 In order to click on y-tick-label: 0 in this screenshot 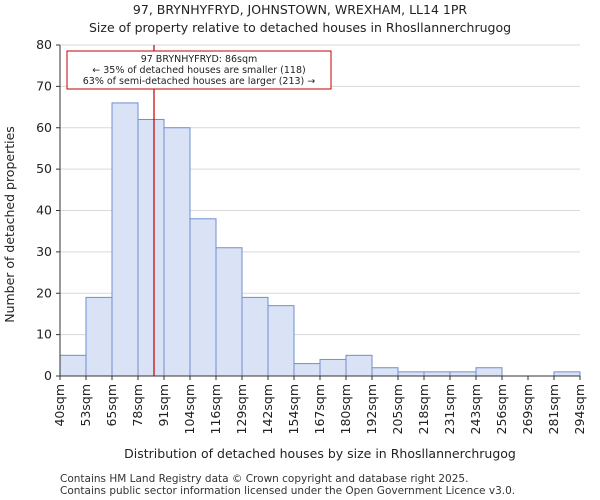, I will do `click(48, 375)`.